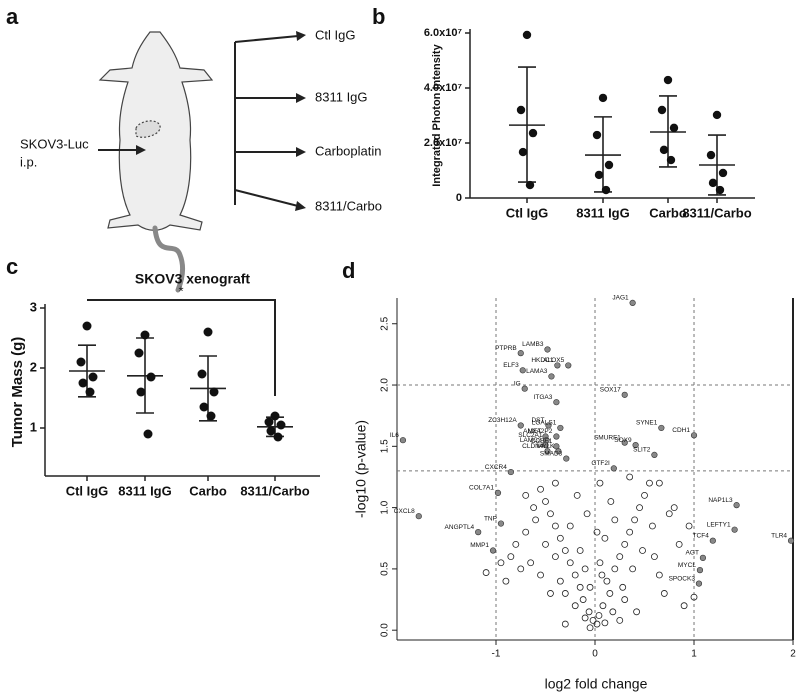  Describe the element at coordinates (144, 490) in the screenshot. I see `x-tick-label: 8311 IgG` at that location.